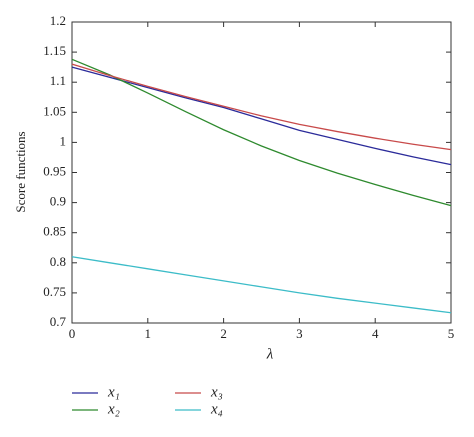 The image size is (474, 437). What do you see at coordinates (261, 285) in the screenshot?
I see `data-line` at bounding box center [261, 285].